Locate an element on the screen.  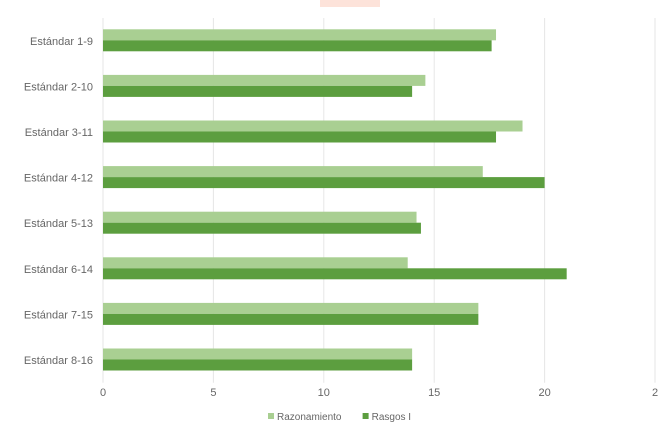
category-label: Estándar 1-9 is located at coordinates (61, 42).